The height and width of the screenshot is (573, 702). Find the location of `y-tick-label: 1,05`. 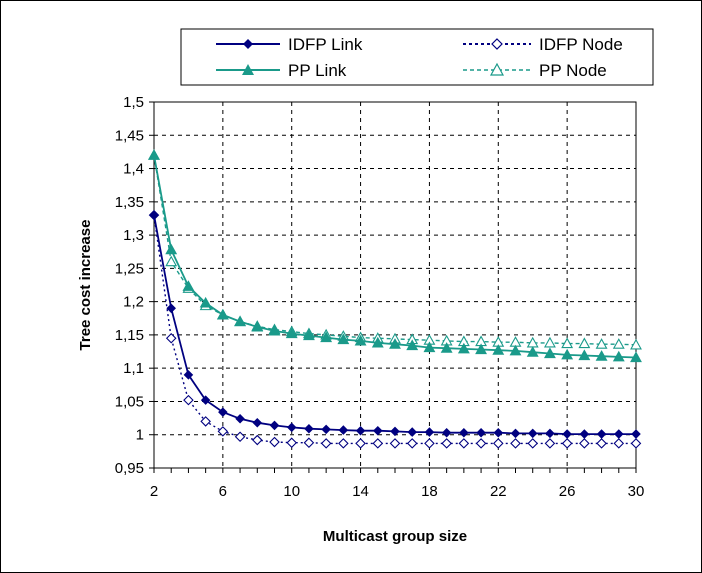

y-tick-label: 1,05 is located at coordinates (129, 401).